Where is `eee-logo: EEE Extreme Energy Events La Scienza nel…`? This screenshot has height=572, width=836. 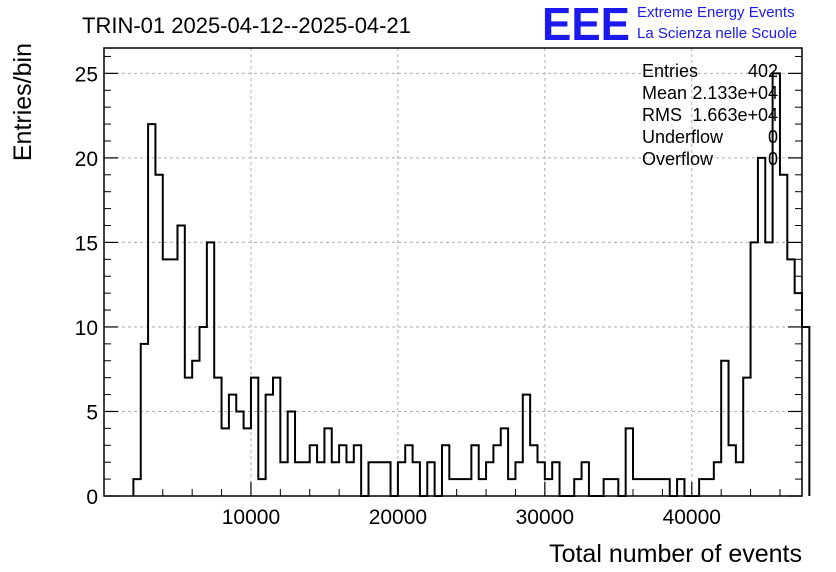
eee-logo: EEE Extreme Energy Events La Scienza nel… is located at coordinates (669, 25).